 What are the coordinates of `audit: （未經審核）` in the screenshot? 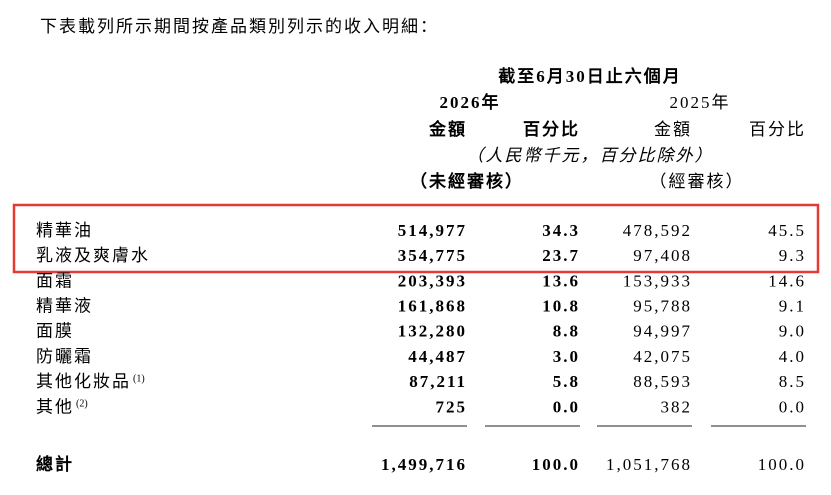 It's located at (467, 181).